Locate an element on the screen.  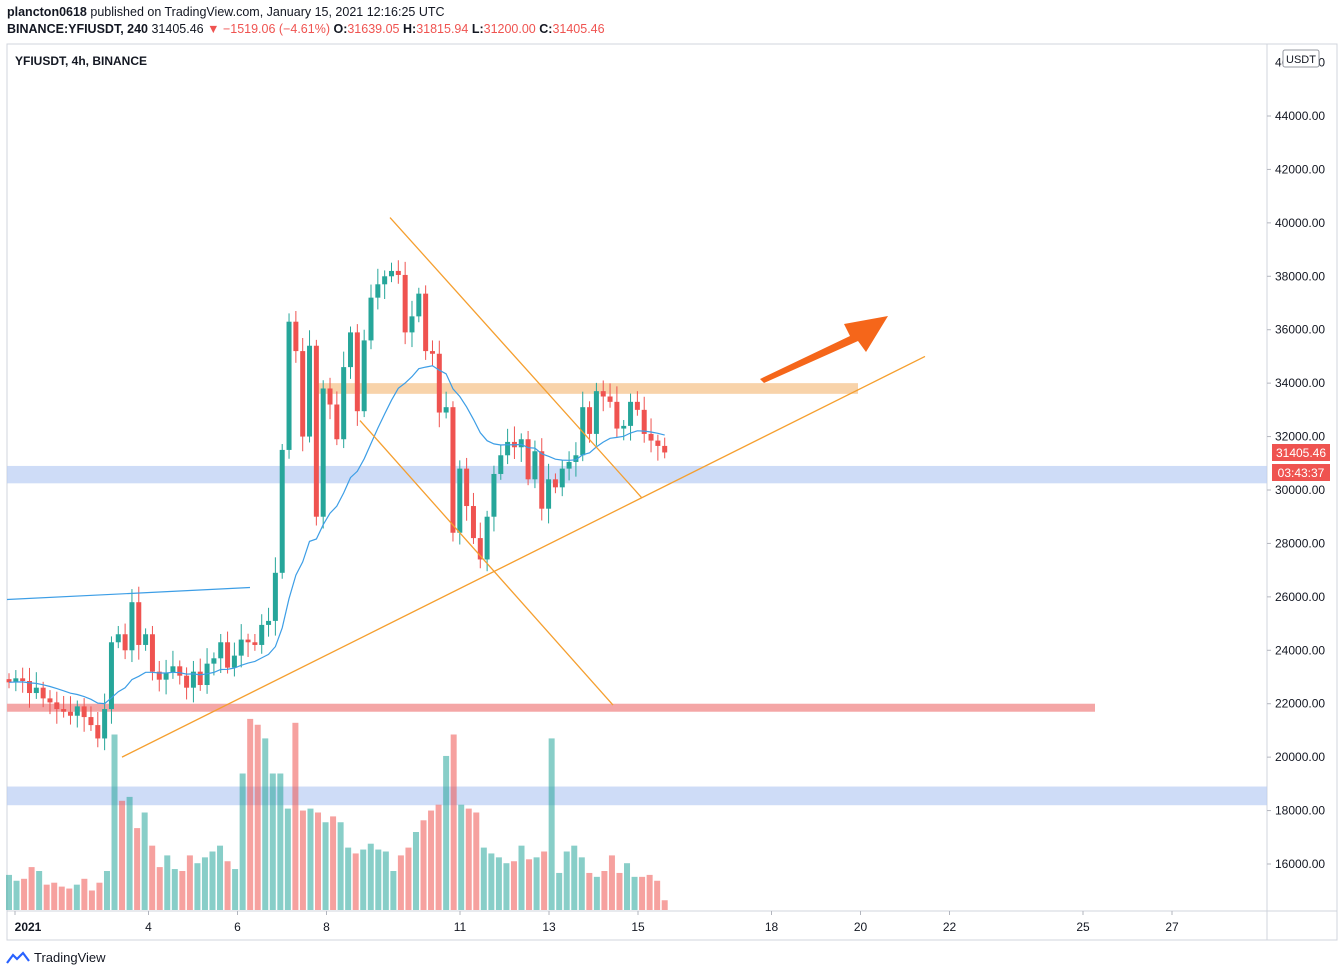
x-tick-label: 20 is located at coordinates (861, 927).